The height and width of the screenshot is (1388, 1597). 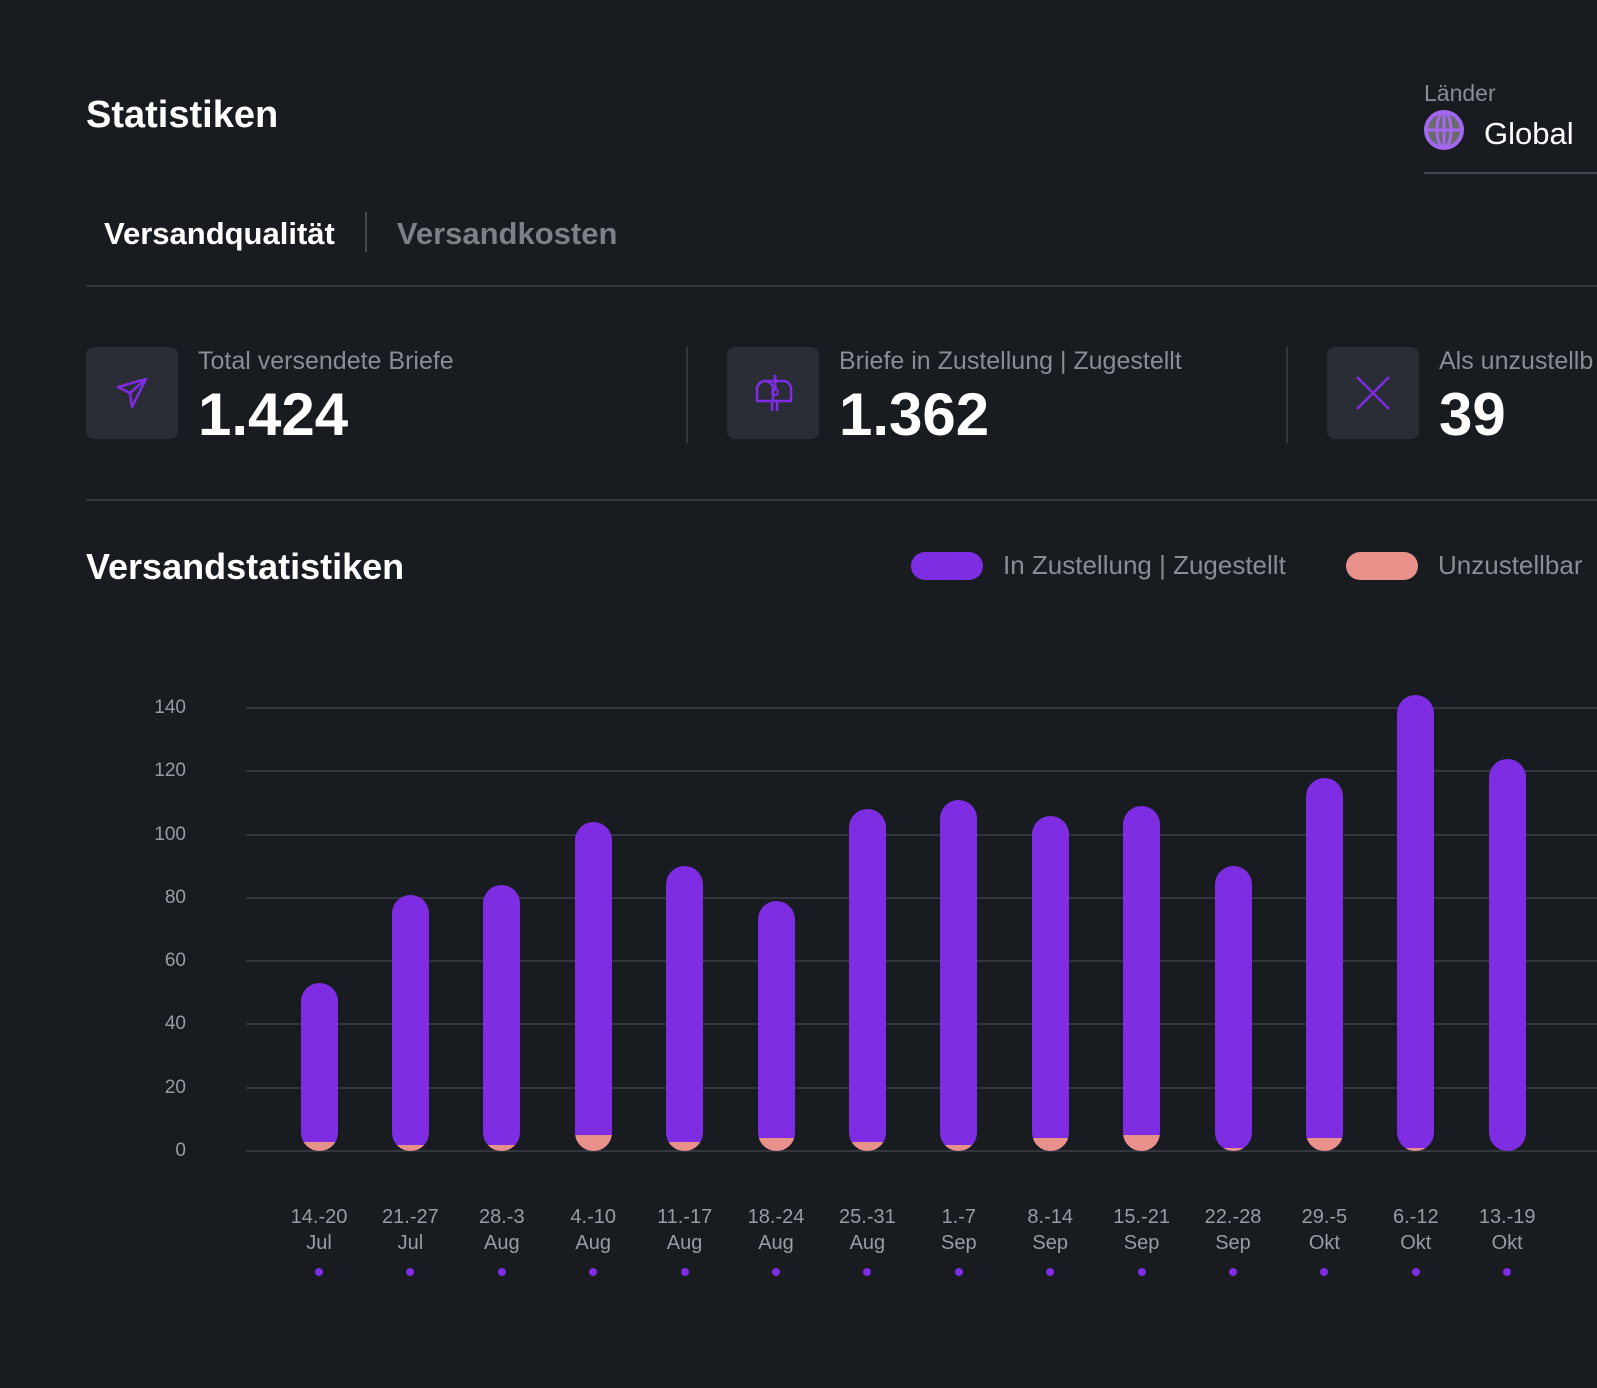 What do you see at coordinates (867, 1217) in the screenshot?
I see `x-tick-line: 25.-31` at bounding box center [867, 1217].